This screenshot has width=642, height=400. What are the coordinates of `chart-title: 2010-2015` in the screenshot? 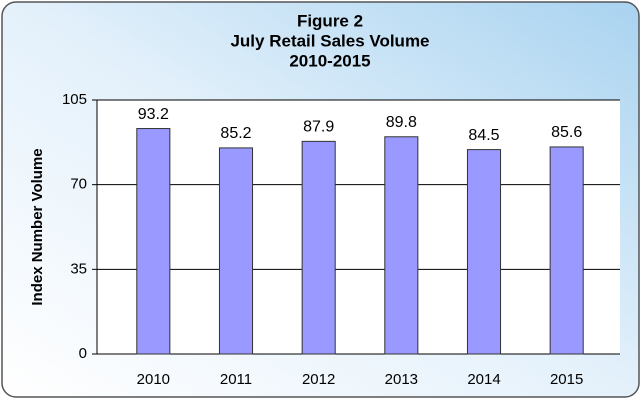 It's located at (329, 60).